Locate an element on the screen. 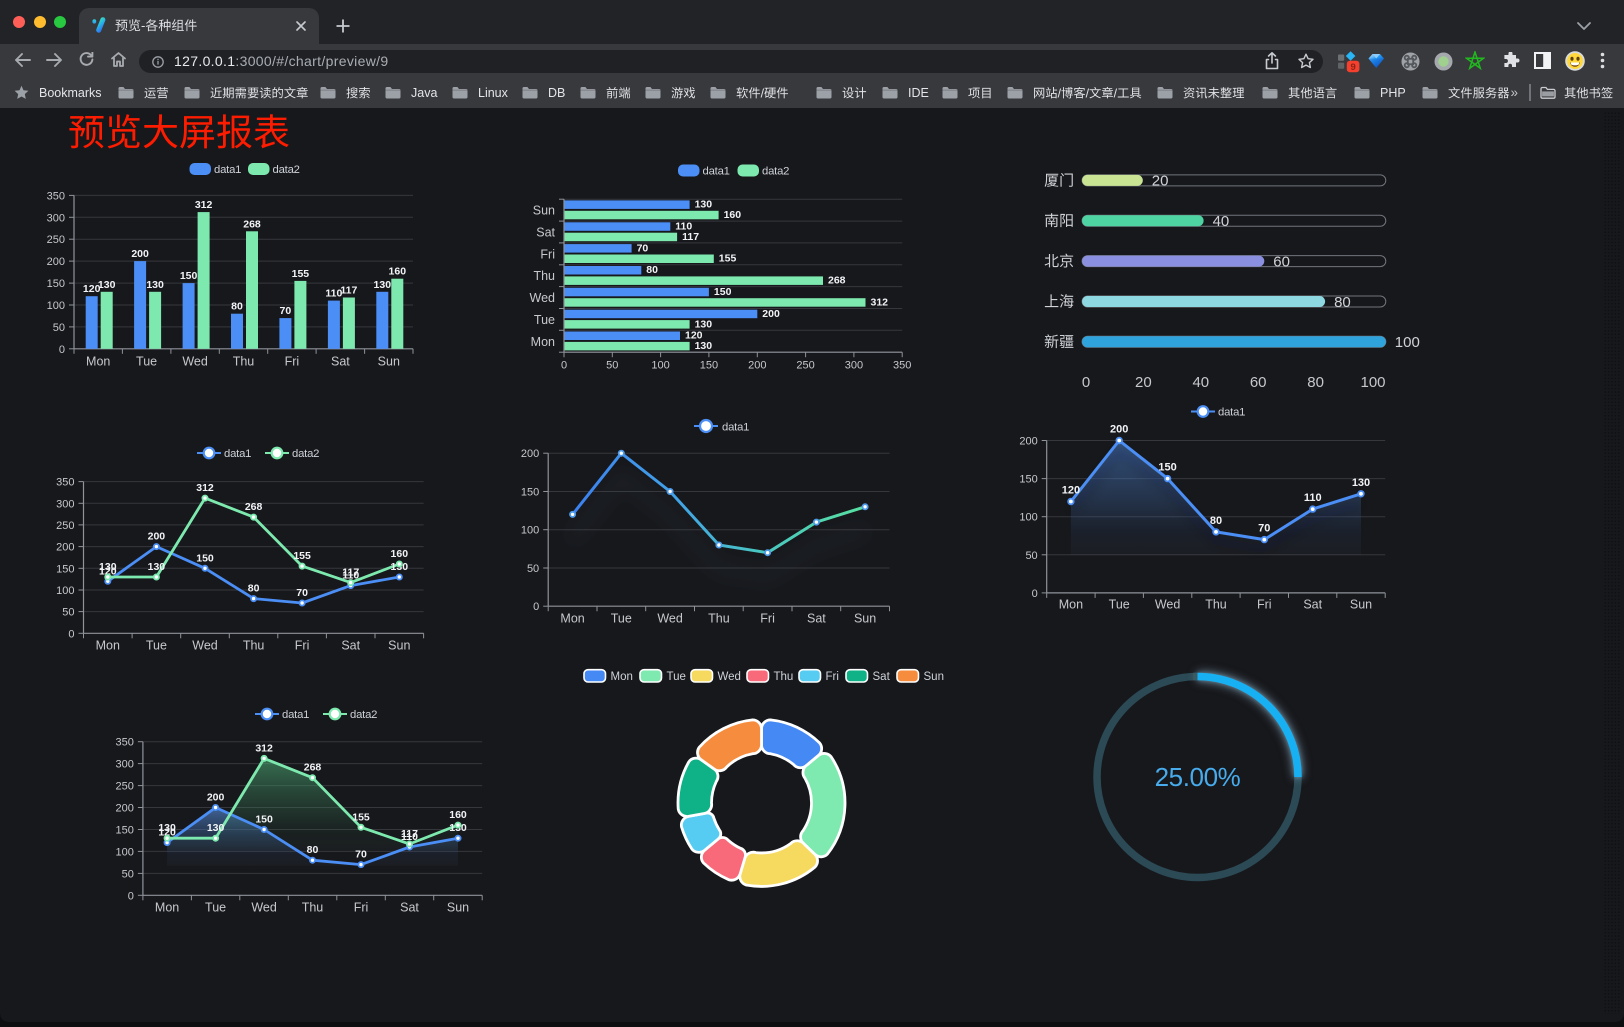  svg-text: Fri is located at coordinates (292, 362).